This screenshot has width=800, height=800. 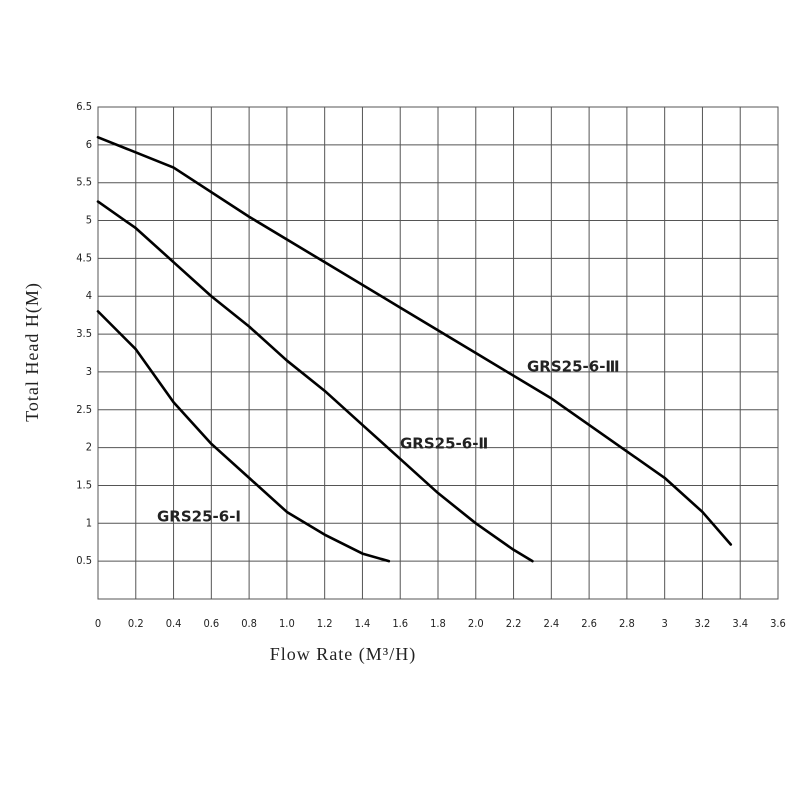 I want to click on x-tick-label: 1.6, so click(x=400, y=623).